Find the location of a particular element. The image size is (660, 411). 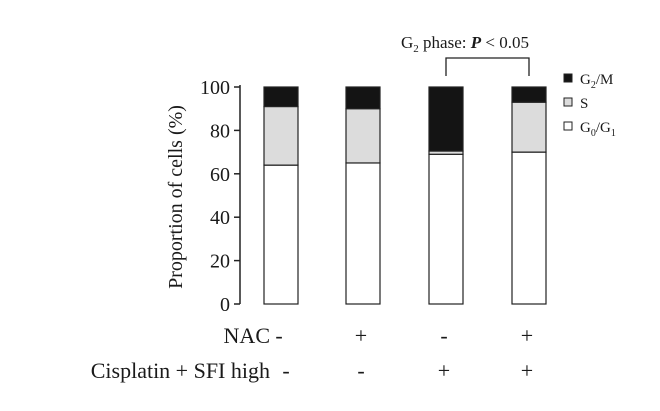

y-axis-label: Proportion of cells (%) is located at coordinates (176, 197).